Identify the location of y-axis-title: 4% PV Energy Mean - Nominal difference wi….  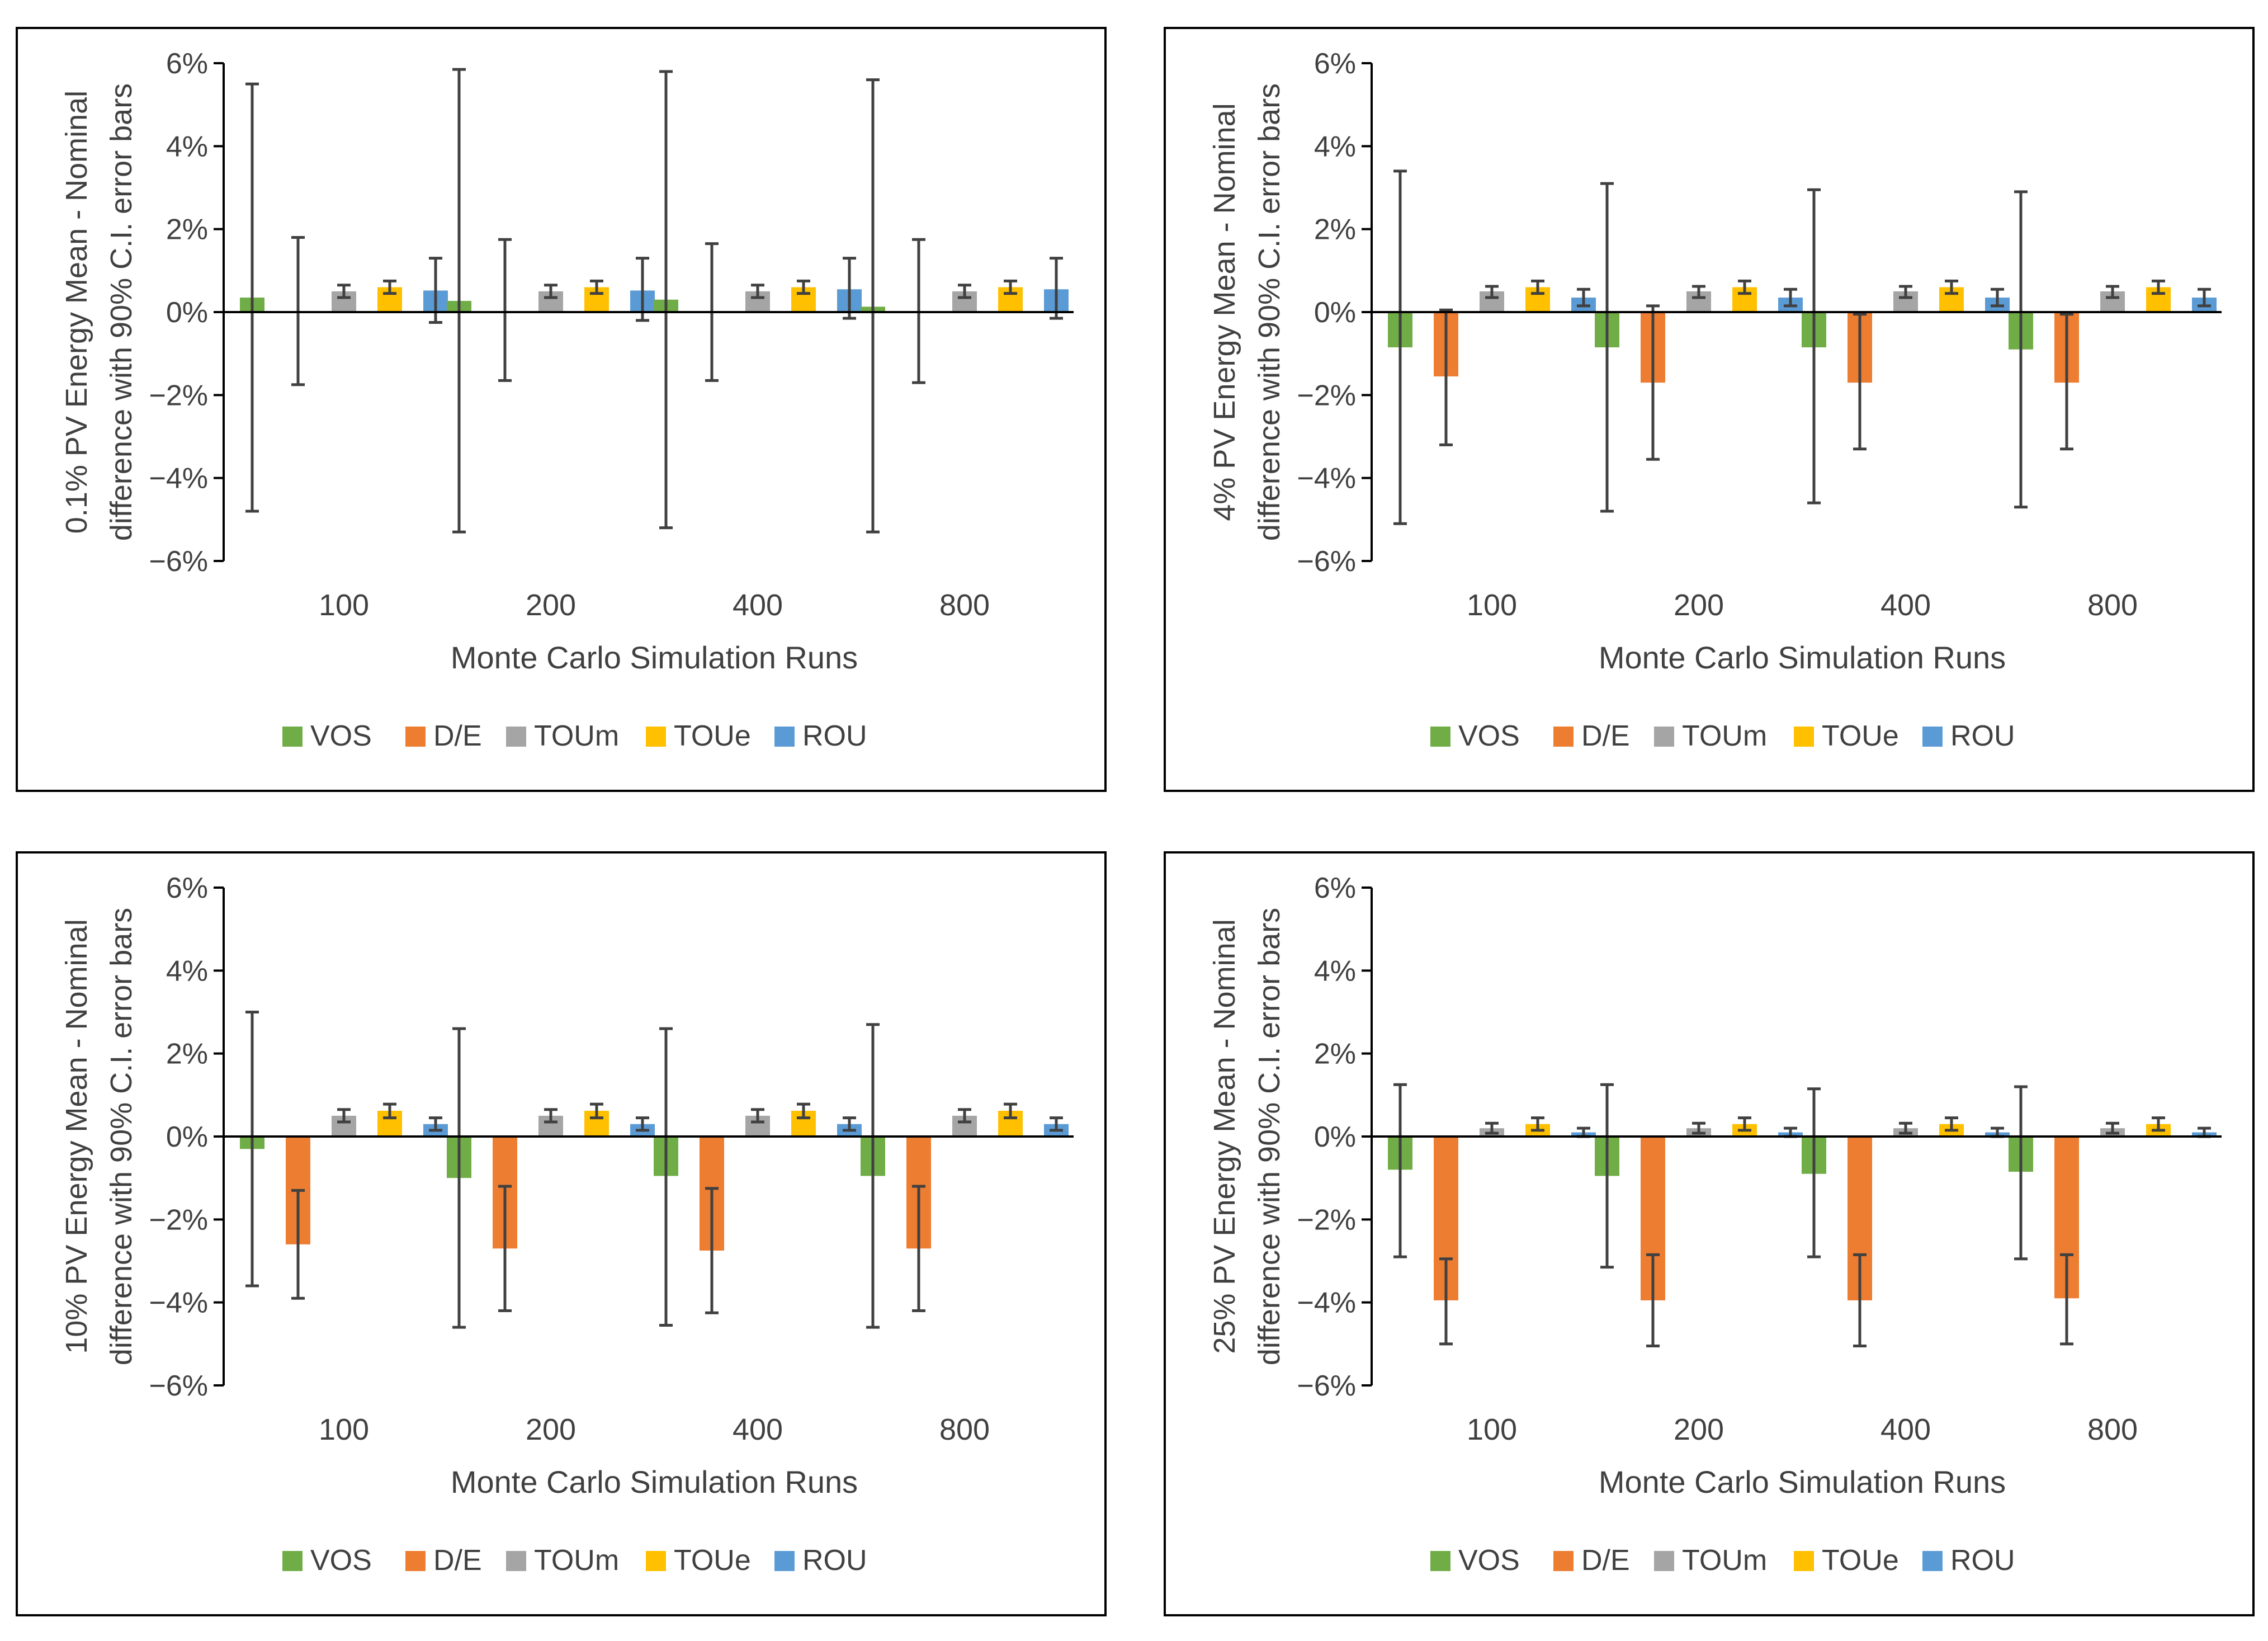
(1247, 312).